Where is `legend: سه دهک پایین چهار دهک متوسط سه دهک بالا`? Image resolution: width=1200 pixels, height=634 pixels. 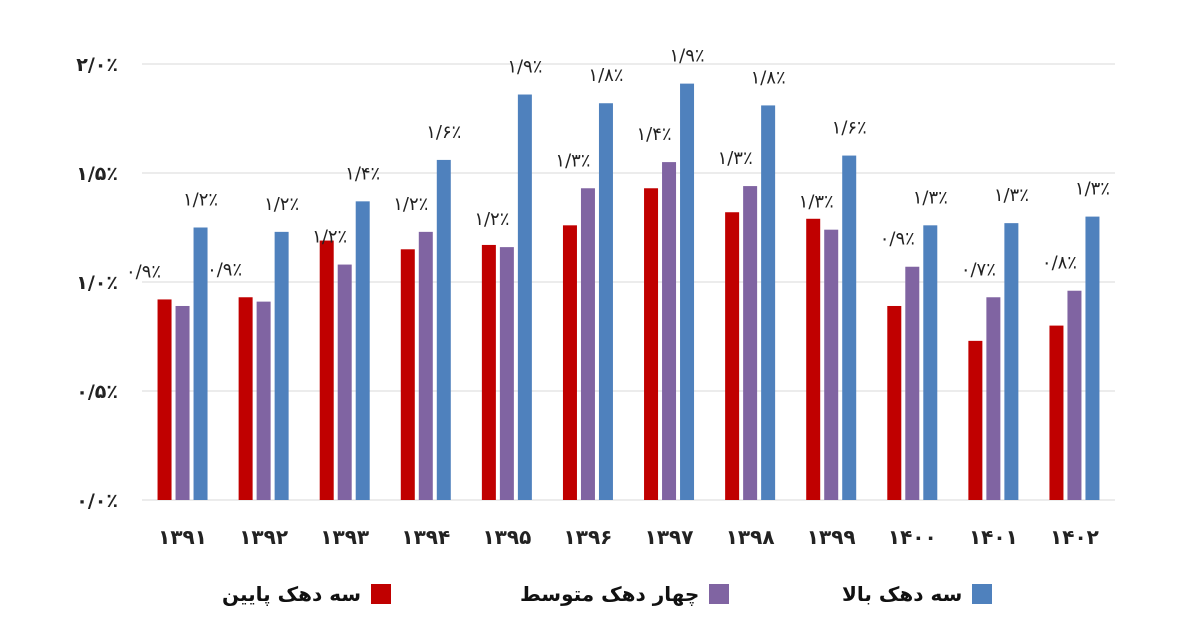 legend: سه دهک پایین چهار دهک متوسط سه دهک بالا is located at coordinates (600, 600).